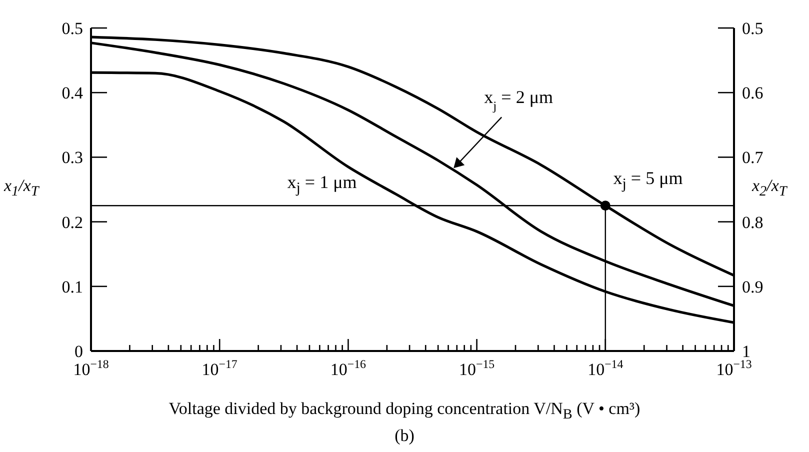 The width and height of the screenshot is (809, 452). Describe the element at coordinates (72, 28) in the screenshot. I see `y-tick-label: 0.5` at that location.